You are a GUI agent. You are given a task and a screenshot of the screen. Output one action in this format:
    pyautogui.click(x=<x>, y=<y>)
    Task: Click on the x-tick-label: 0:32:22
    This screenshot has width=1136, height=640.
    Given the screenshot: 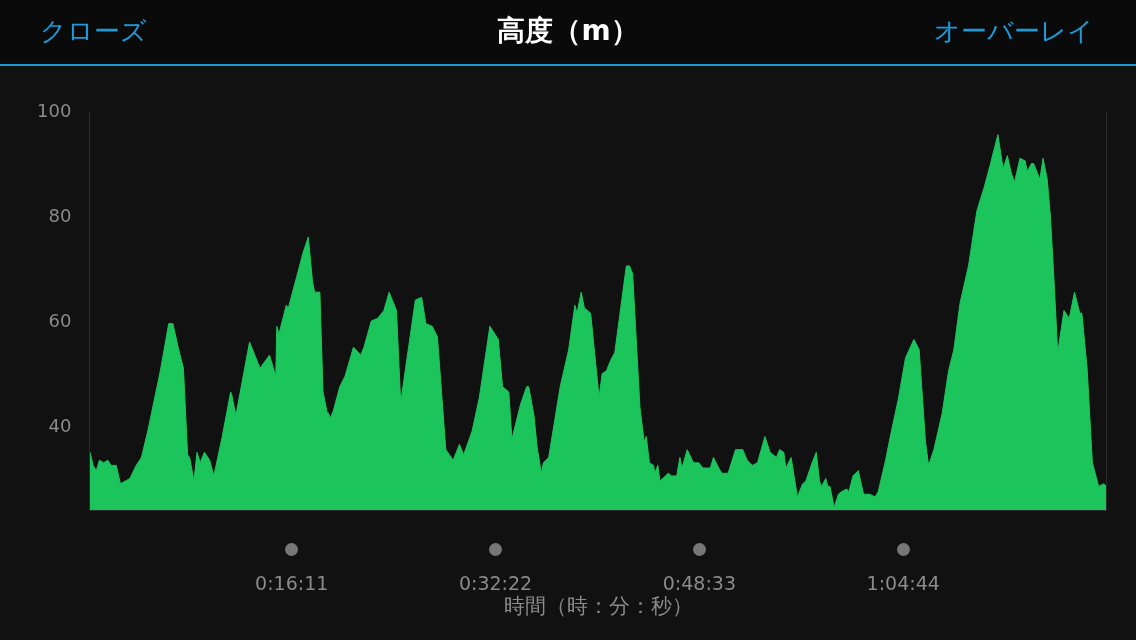 What is the action you would take?
    pyautogui.click(x=495, y=582)
    